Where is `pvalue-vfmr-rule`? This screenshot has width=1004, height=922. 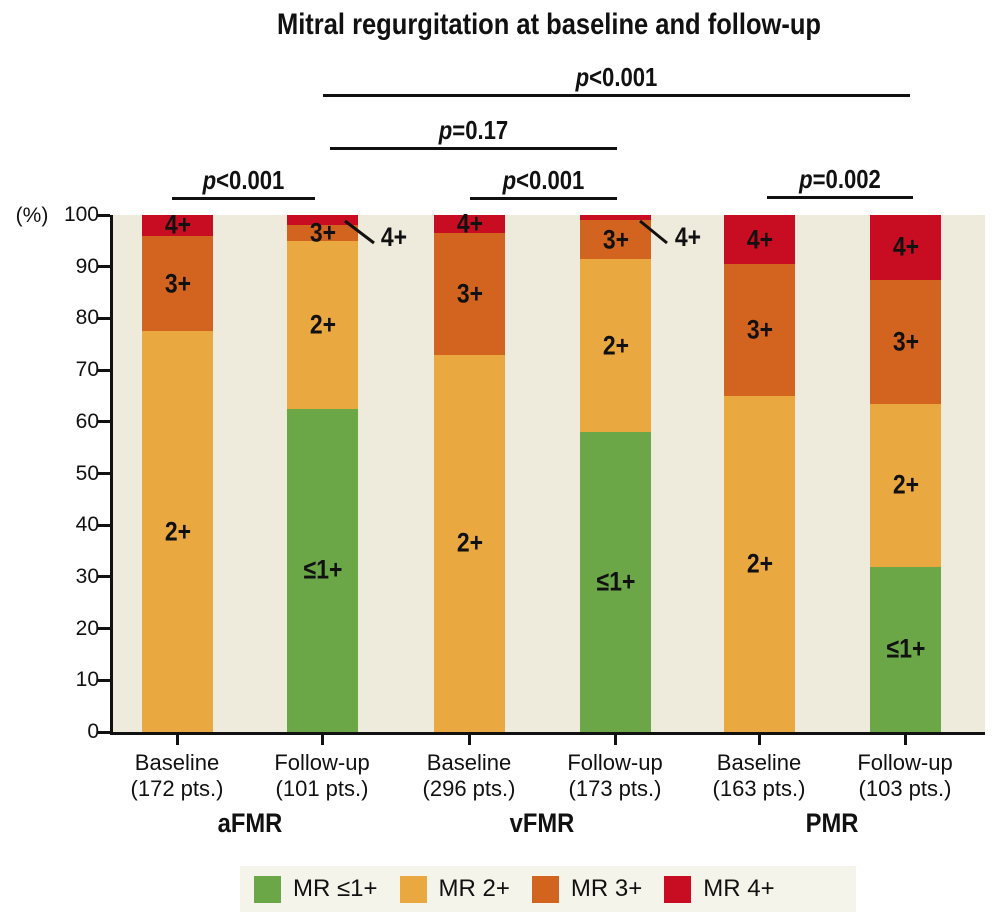 pvalue-vfmr-rule is located at coordinates (543, 198).